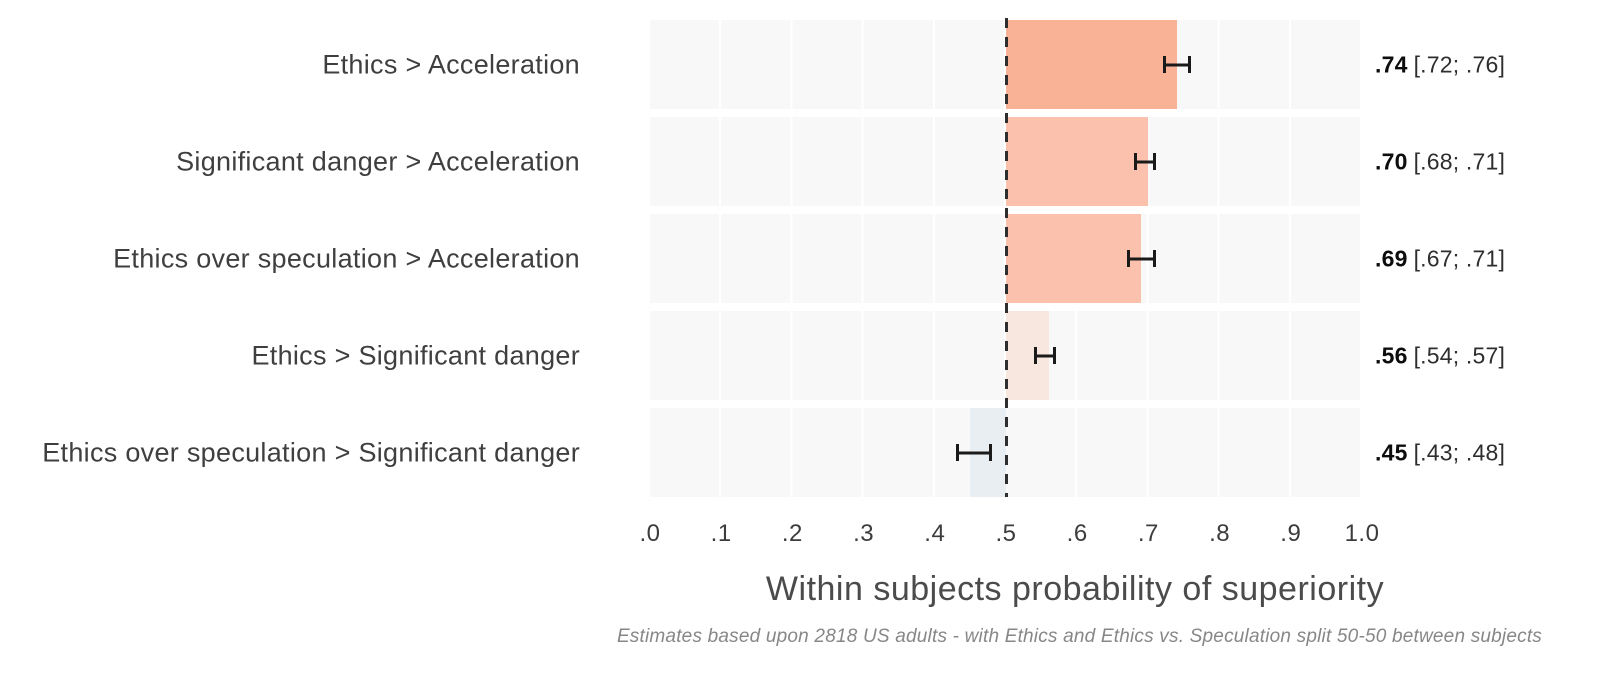  What do you see at coordinates (1459, 355) in the screenshot?
I see `confidence-interval-text: [.54; .57]` at bounding box center [1459, 355].